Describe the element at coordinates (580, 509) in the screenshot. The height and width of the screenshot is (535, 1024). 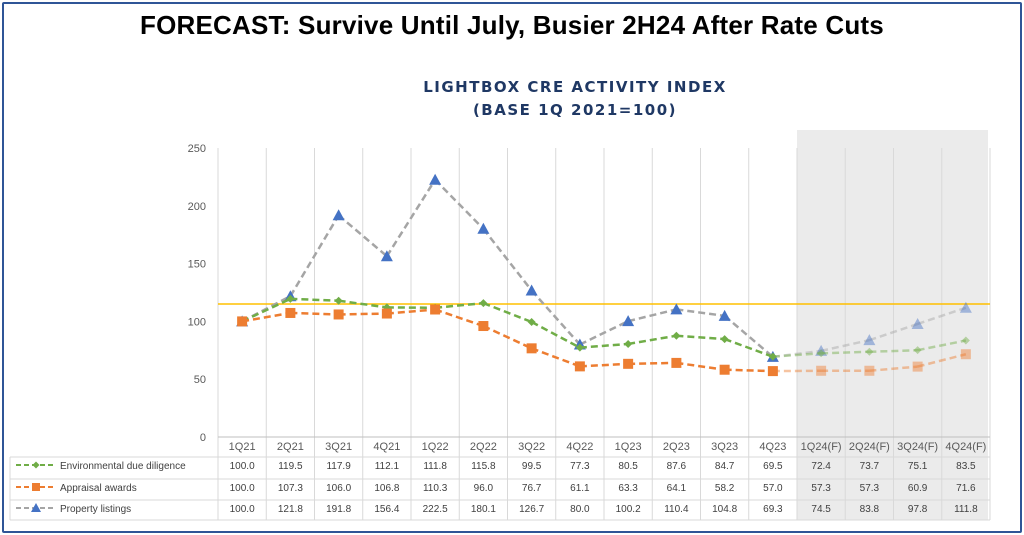
I see `table-cell: 80.0` at that location.